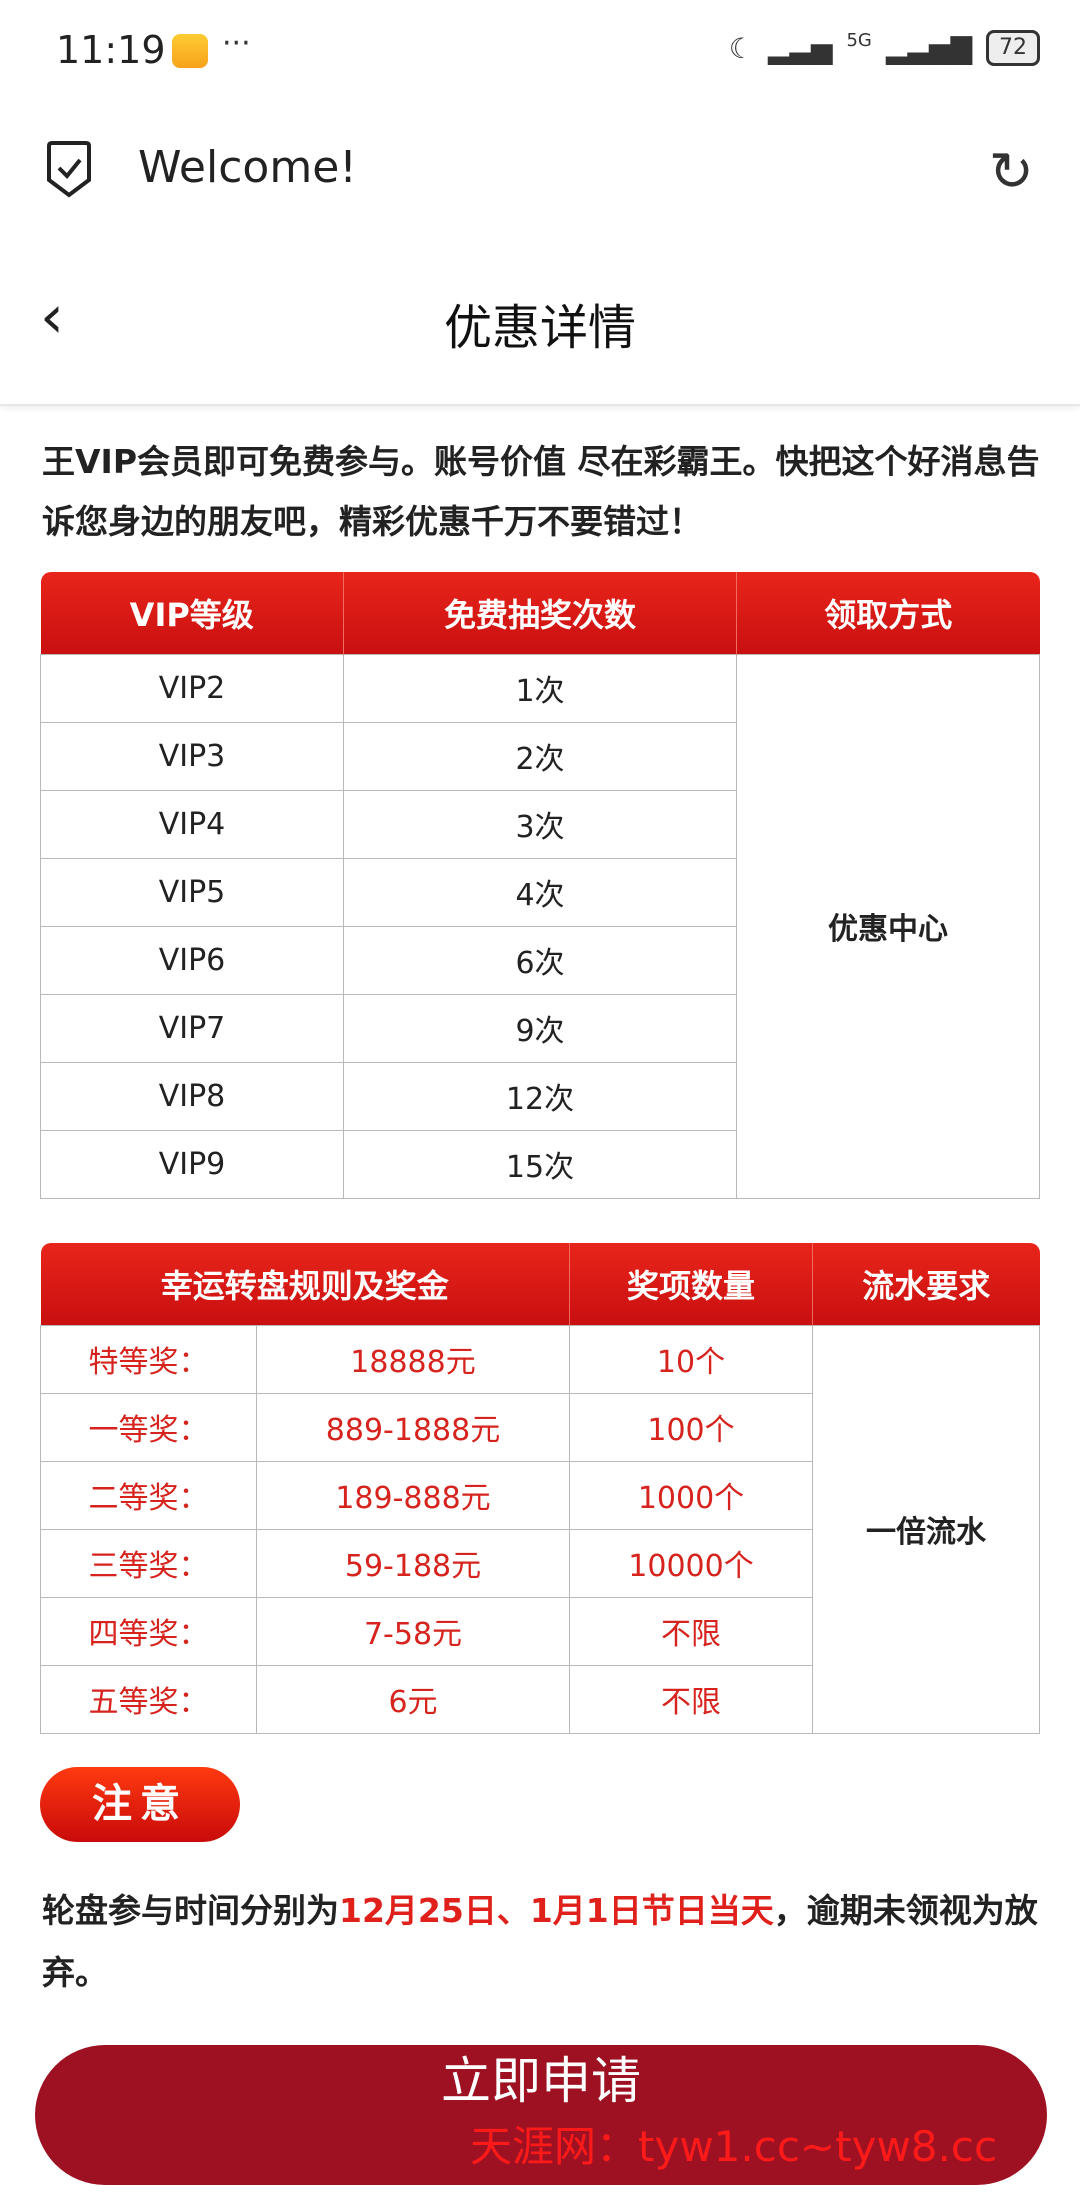 This screenshot has height=2204, width=1080. What do you see at coordinates (691, 1284) in the screenshot?
I see `header-prize-count: 奖项数量` at bounding box center [691, 1284].